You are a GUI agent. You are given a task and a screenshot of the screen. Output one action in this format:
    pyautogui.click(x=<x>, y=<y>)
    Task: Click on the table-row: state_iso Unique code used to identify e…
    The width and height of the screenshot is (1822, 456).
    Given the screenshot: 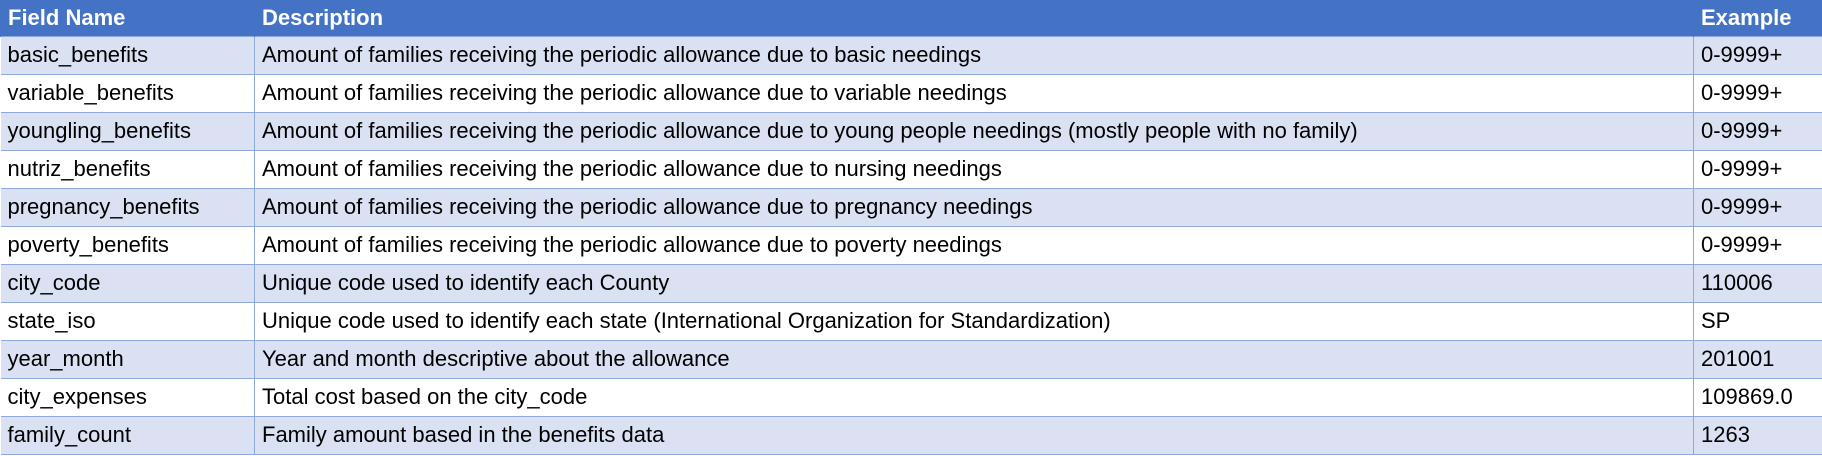 What is the action you would take?
    pyautogui.click(x=911, y=321)
    